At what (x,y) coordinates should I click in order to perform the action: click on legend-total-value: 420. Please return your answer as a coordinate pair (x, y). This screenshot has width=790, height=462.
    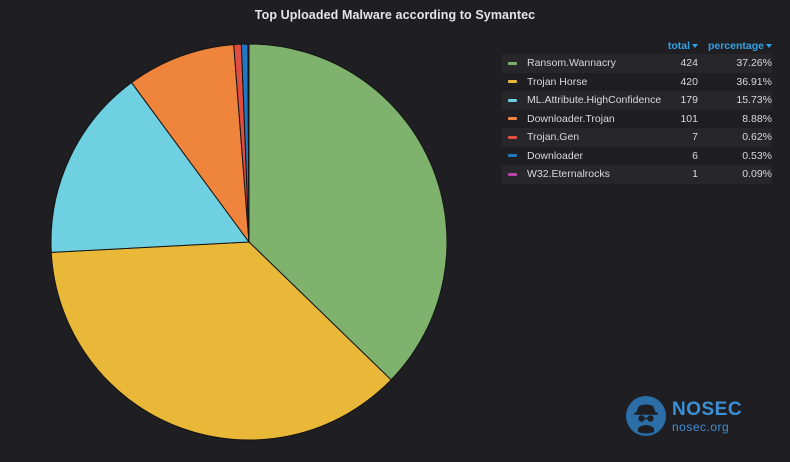
    Looking at the image, I should click on (689, 81).